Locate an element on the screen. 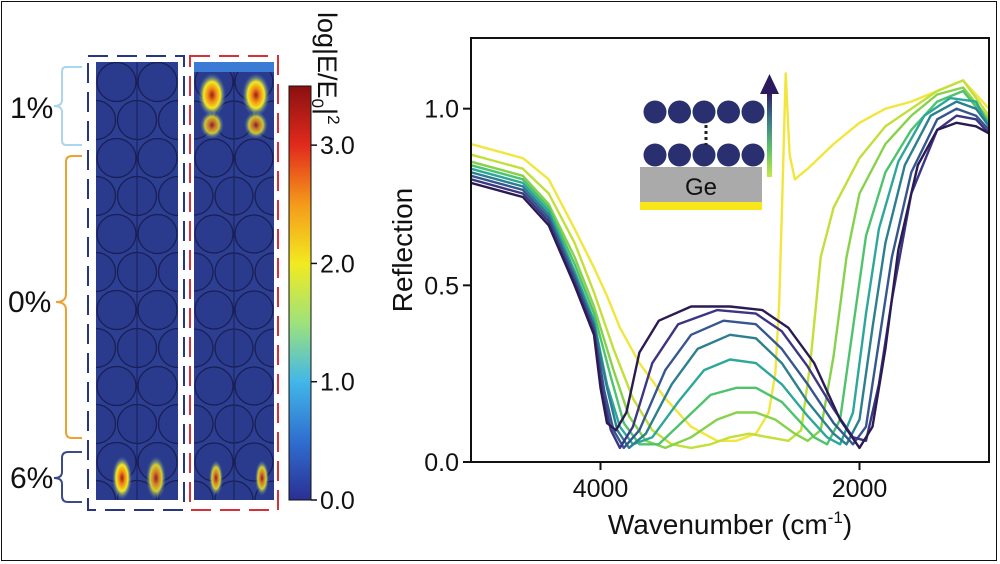  dashed-frame-left is located at coordinates (136, 283).